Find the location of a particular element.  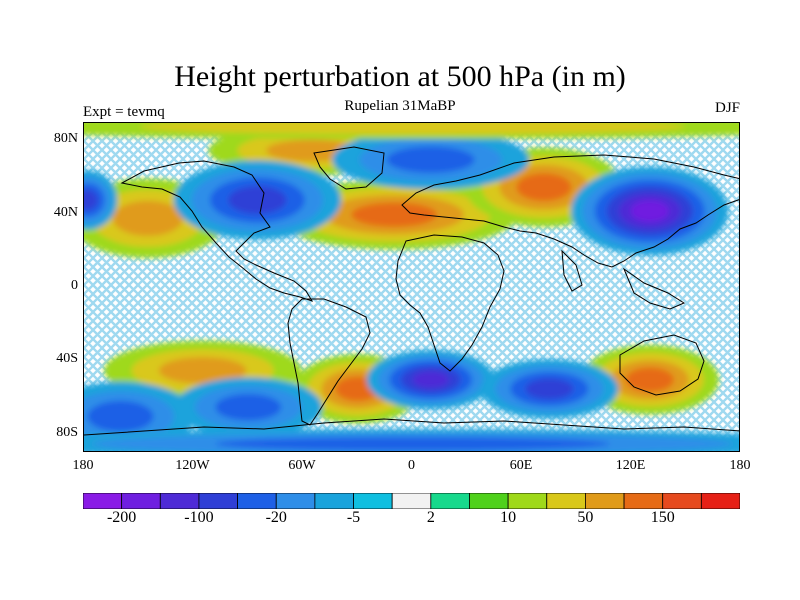

season-label: DJF is located at coordinates (727, 108).